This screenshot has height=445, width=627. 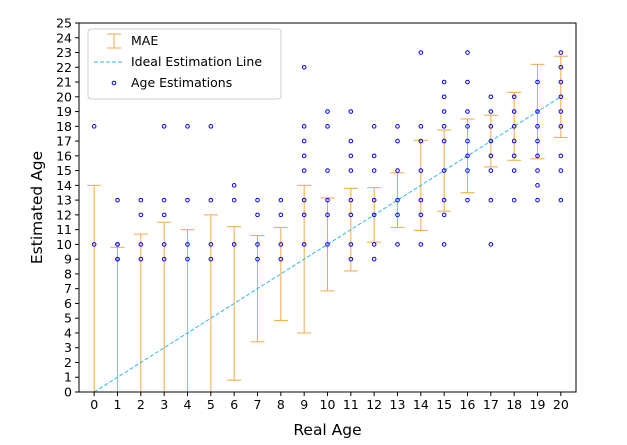 What do you see at coordinates (328, 404) in the screenshot?
I see `x-tick-label: 10` at bounding box center [328, 404].